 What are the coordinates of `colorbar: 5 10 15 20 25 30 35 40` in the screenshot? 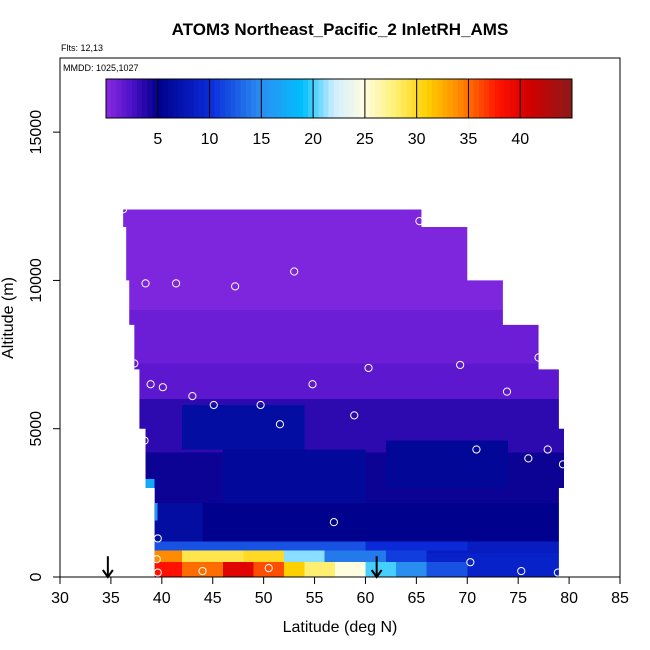 It's located at (339, 113).